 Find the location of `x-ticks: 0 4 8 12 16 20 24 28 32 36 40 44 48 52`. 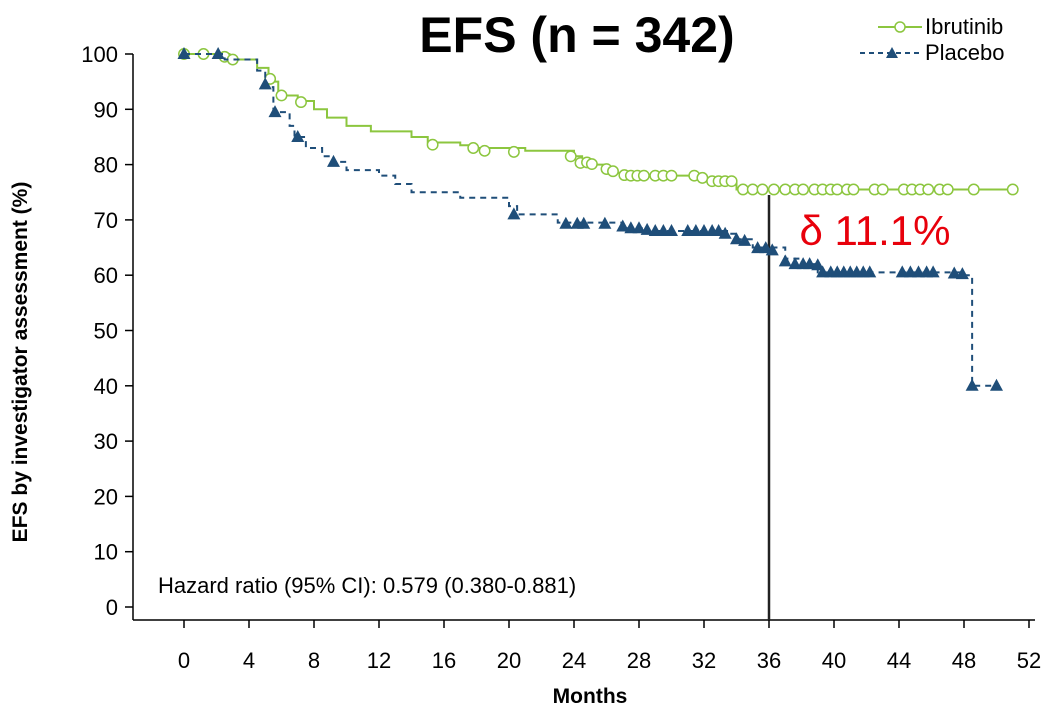

x-ticks: 0 4 8 12 16 20 24 28 32 36 40 44 48 52 is located at coordinates (609, 646).